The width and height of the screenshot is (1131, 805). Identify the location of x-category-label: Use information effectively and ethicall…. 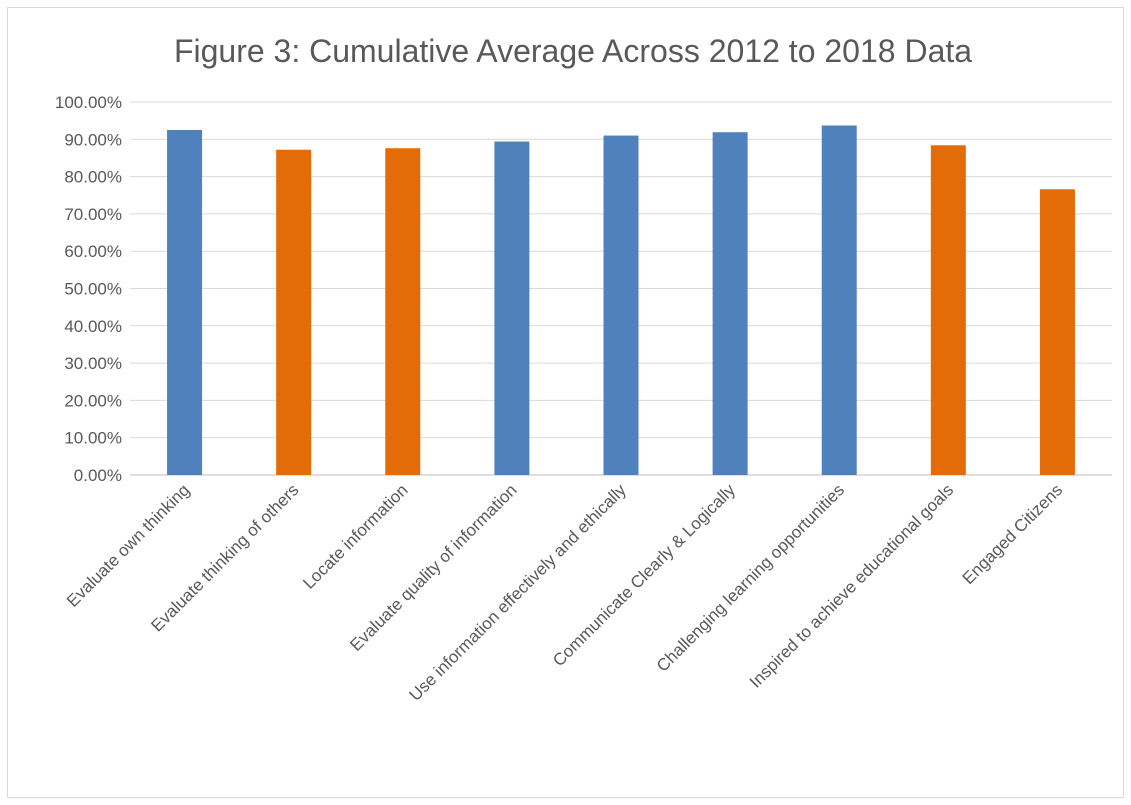
(517, 592).